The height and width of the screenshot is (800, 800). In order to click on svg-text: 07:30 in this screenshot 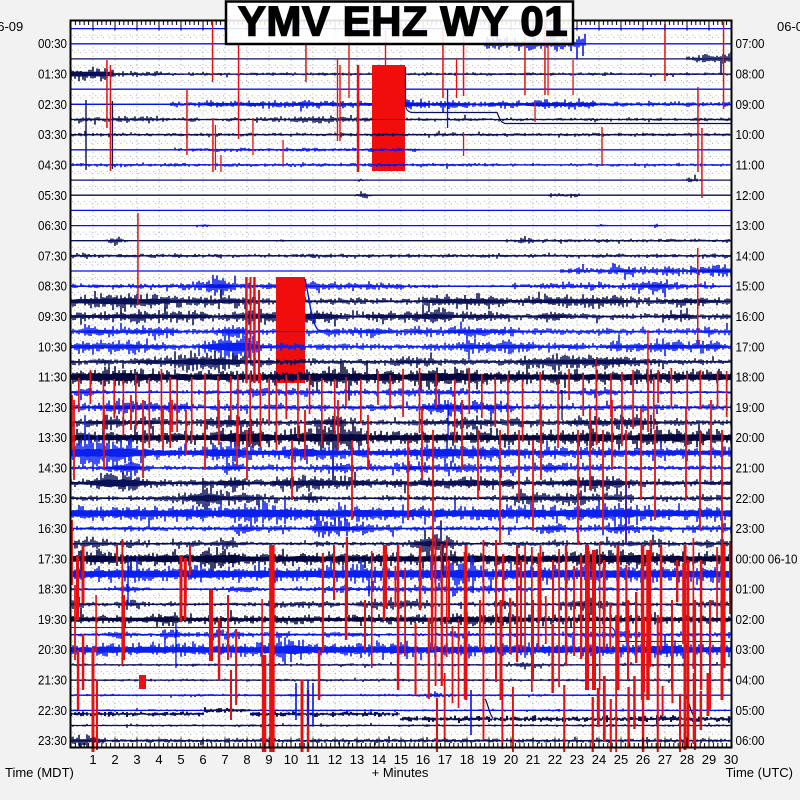, I will do `click(52, 255)`.